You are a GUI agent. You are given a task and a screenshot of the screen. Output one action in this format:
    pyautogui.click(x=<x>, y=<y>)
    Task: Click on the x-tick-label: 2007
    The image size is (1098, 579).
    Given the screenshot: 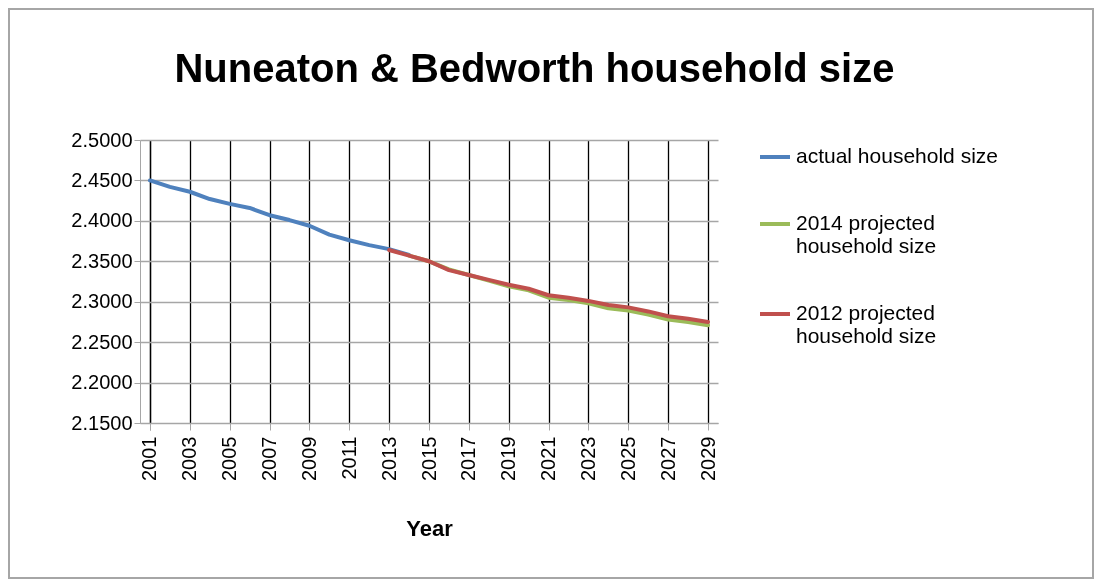 What is the action you would take?
    pyautogui.click(x=269, y=458)
    